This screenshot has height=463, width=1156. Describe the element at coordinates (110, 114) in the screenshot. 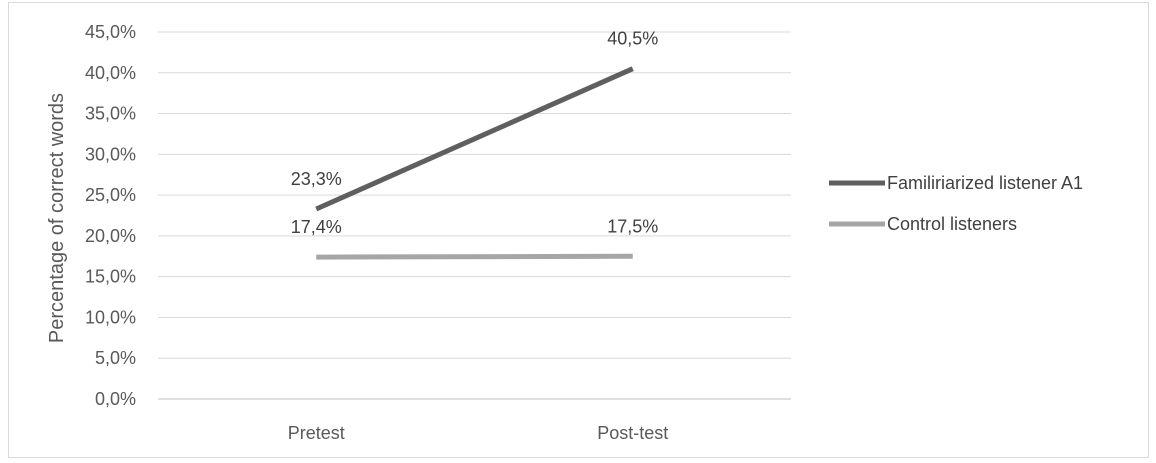

I see `y-tick-label: 35,0%` at that location.